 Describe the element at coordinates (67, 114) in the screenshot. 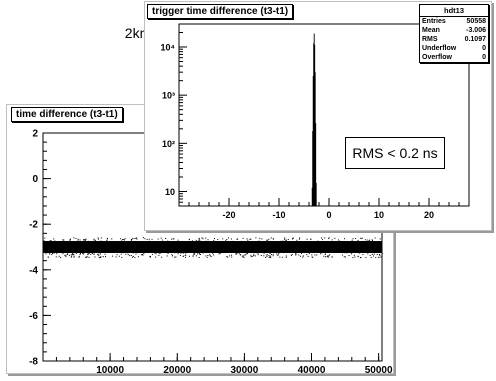

I see `time-difference-title: time difference (t3-t1)` at that location.